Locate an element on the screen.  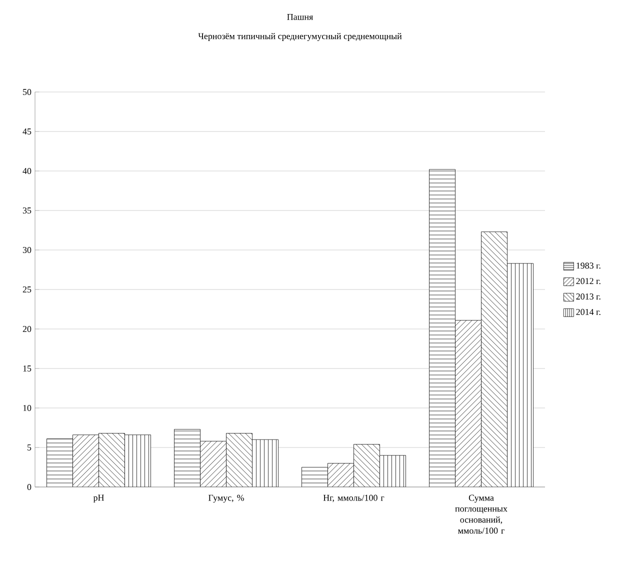
y-tick-label: 50 is located at coordinates (27, 92).